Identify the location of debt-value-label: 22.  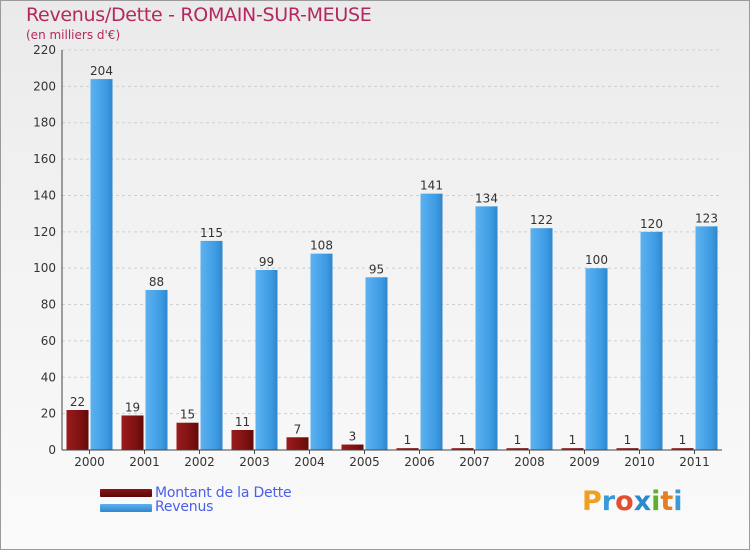
(77, 402).